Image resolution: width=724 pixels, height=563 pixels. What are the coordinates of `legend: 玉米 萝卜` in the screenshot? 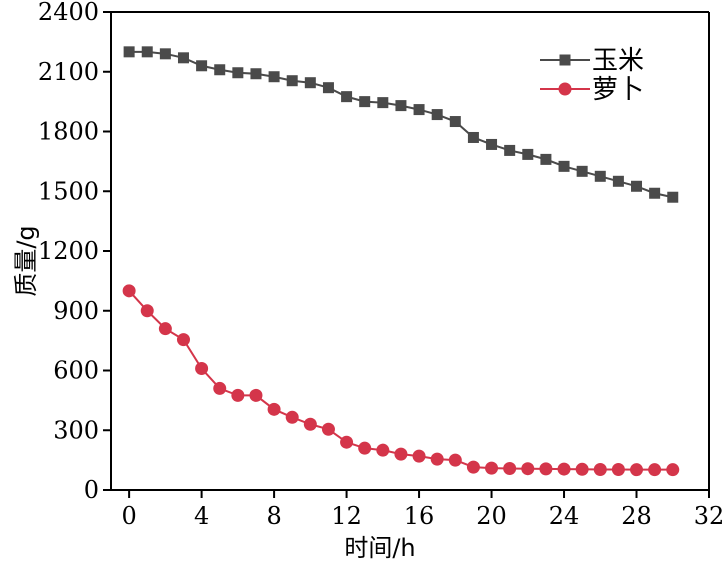 It's located at (592, 75).